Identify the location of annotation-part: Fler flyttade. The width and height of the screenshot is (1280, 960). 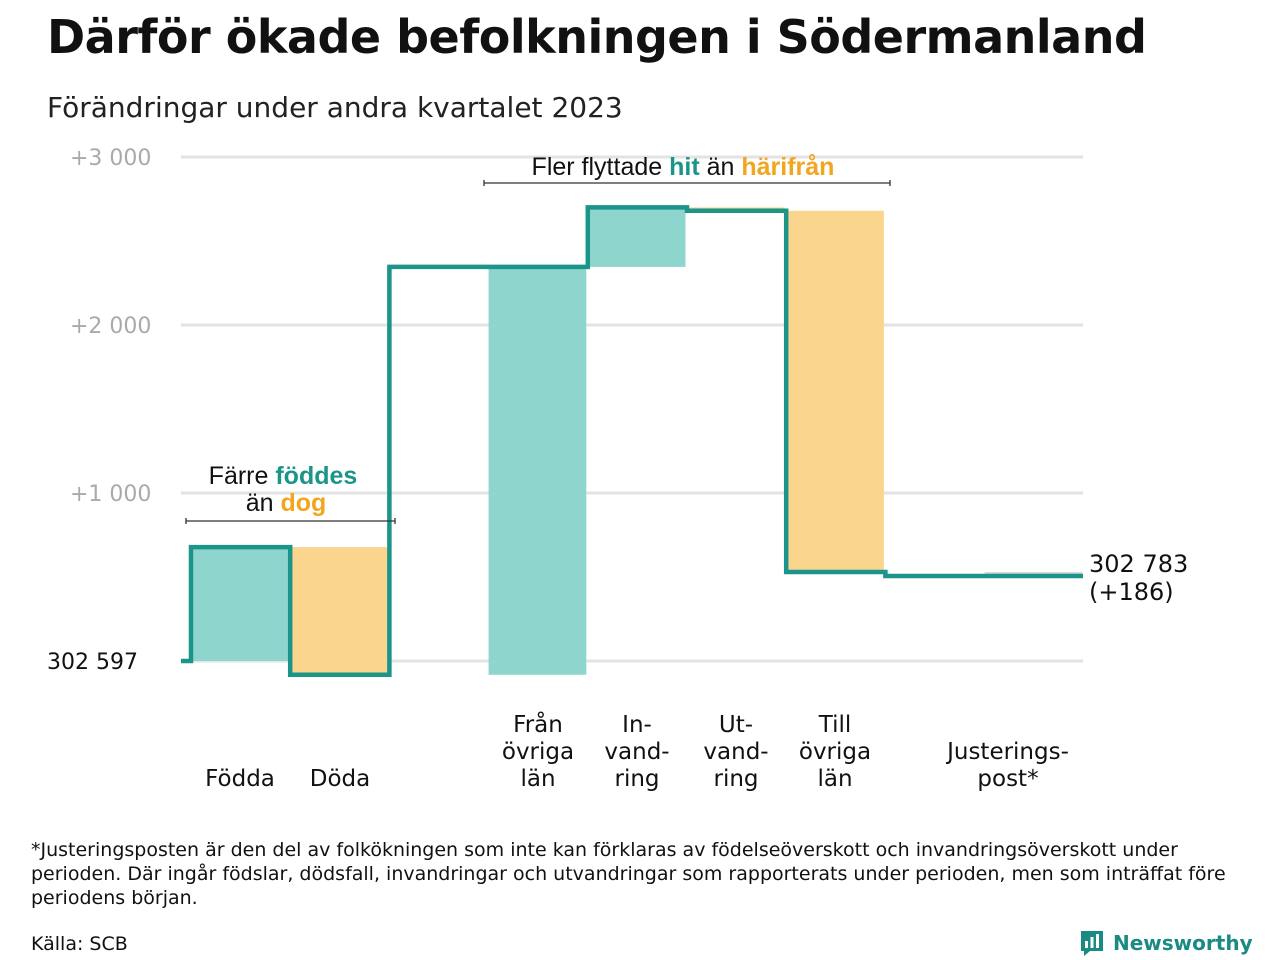
(601, 167).